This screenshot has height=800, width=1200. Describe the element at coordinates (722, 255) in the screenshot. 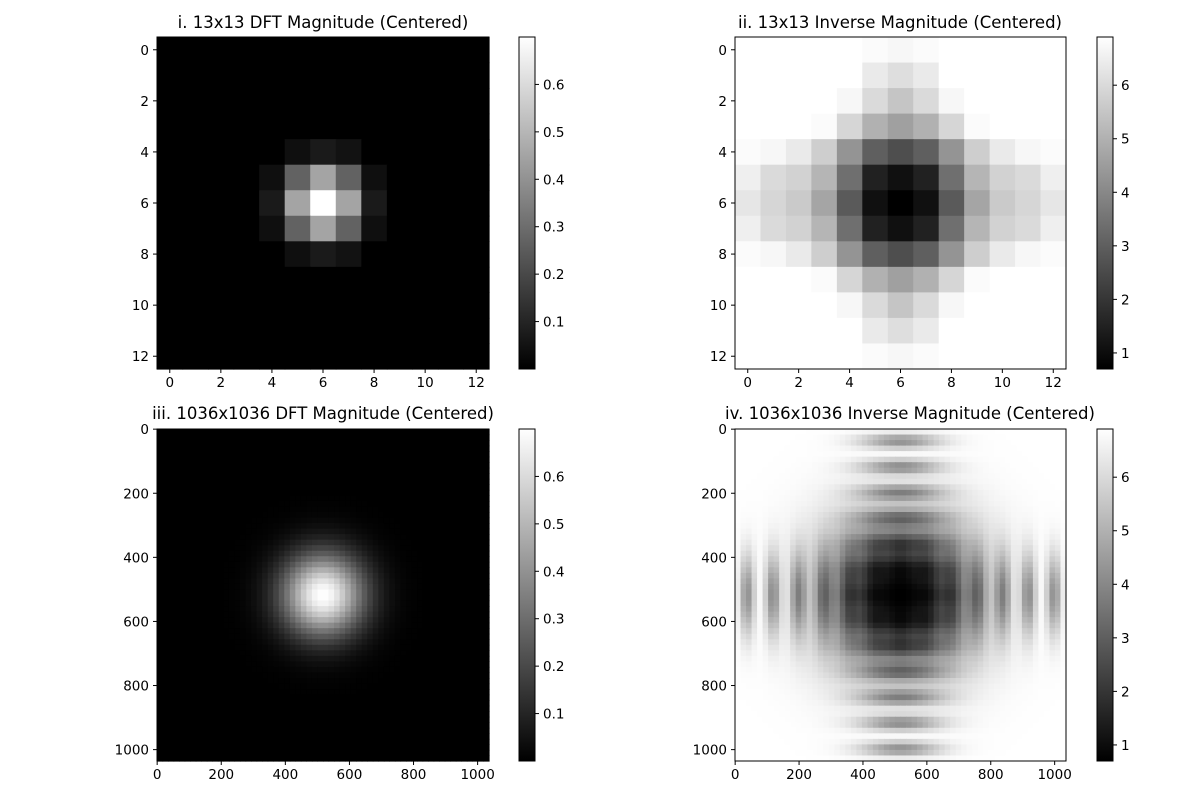

I see `y-tick-label: 8` at that location.